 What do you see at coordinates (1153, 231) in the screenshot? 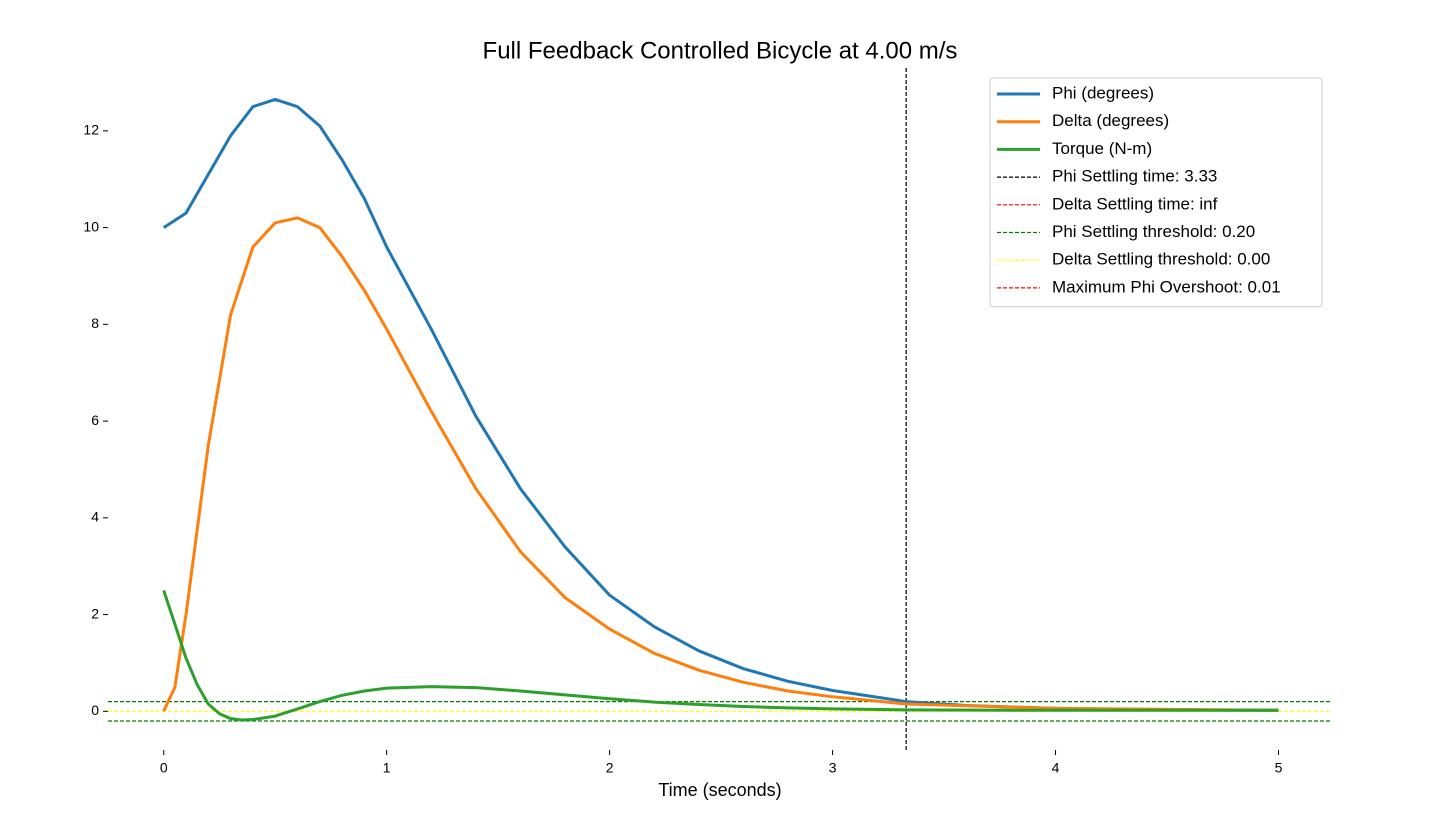
I see `legend-label: Phi Settling threshold: 0.20` at bounding box center [1153, 231].